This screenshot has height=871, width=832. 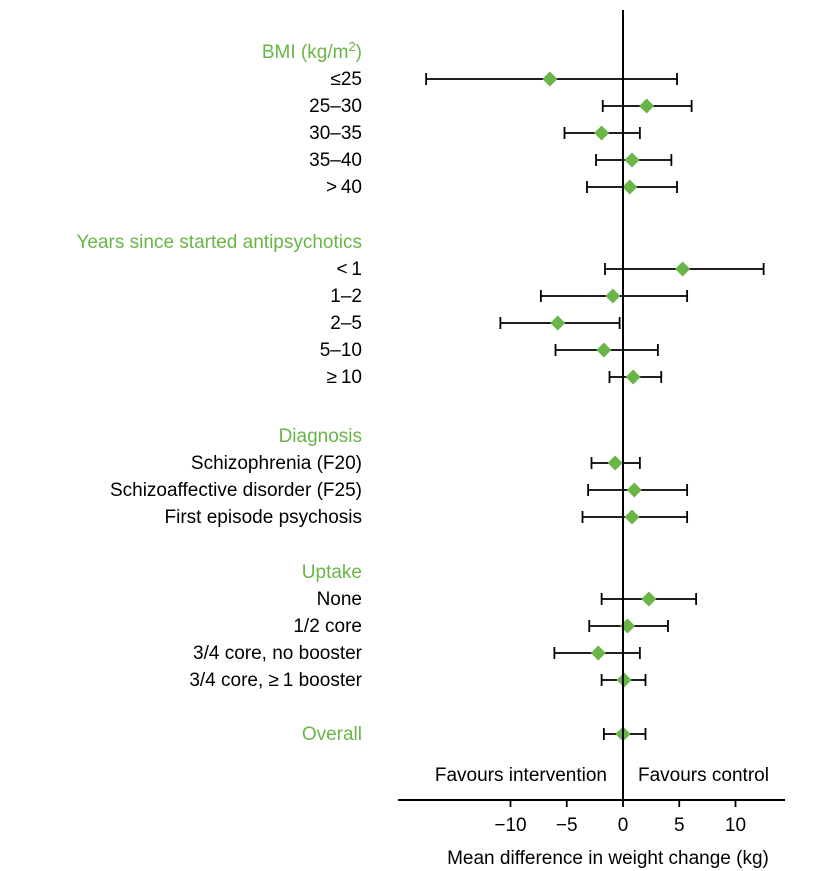 I want to click on x-tick-label: 10, so click(x=735, y=825).